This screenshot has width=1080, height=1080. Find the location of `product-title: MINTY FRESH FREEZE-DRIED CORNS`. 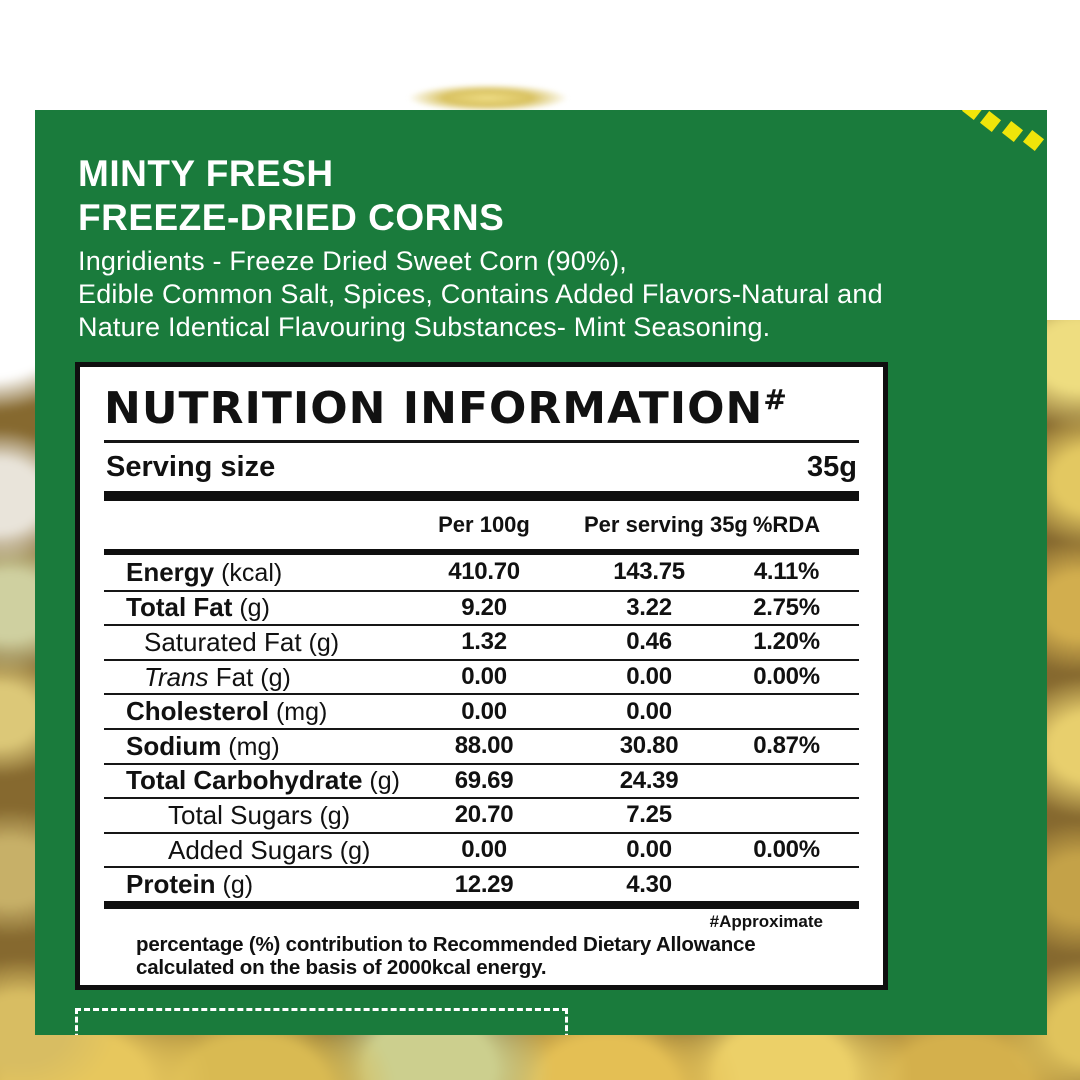

product-title: MINTY FRESH FREEZE-DRIED CORNS is located at coordinates (291, 196).